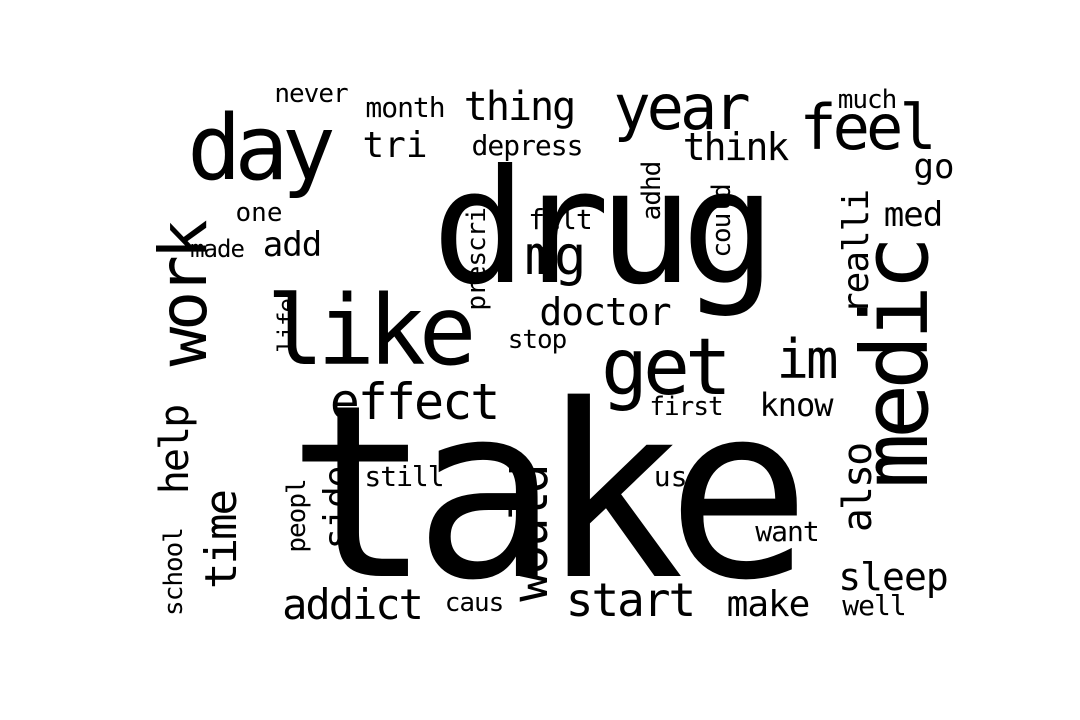 The image size is (1080, 720). What do you see at coordinates (537, 340) in the screenshot?
I see `word-stop: stop` at bounding box center [537, 340].